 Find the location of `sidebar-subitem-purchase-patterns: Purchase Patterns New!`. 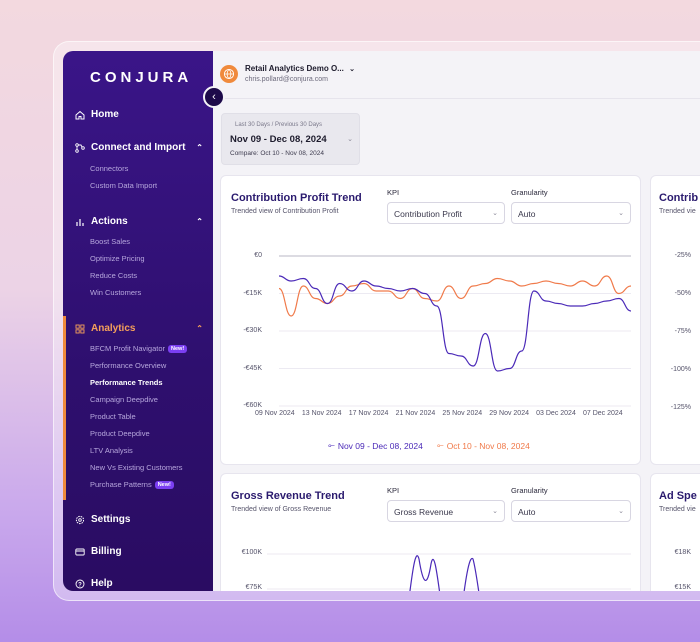

sidebar-subitem-purchase-patterns: Purchase Patterns New! is located at coordinates (132, 485).